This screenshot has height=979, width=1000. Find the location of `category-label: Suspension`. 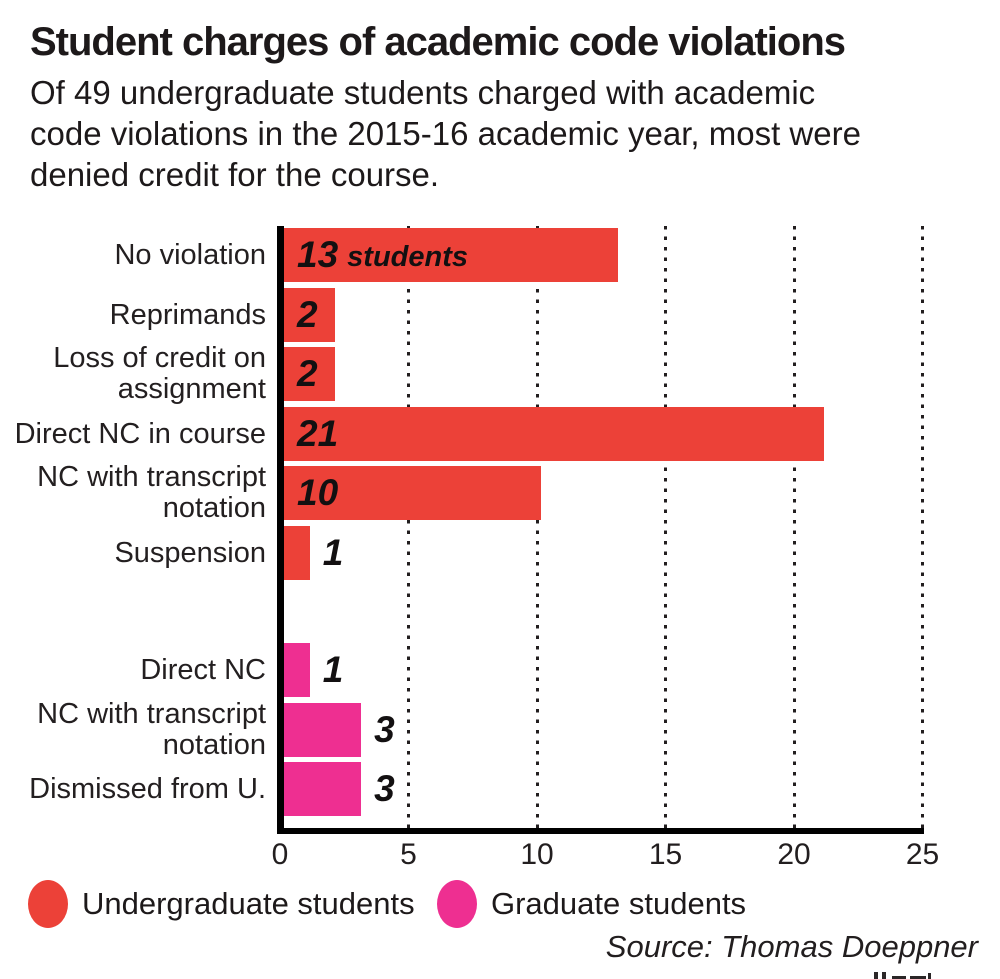

category-label: Suspension is located at coordinates (133, 553).